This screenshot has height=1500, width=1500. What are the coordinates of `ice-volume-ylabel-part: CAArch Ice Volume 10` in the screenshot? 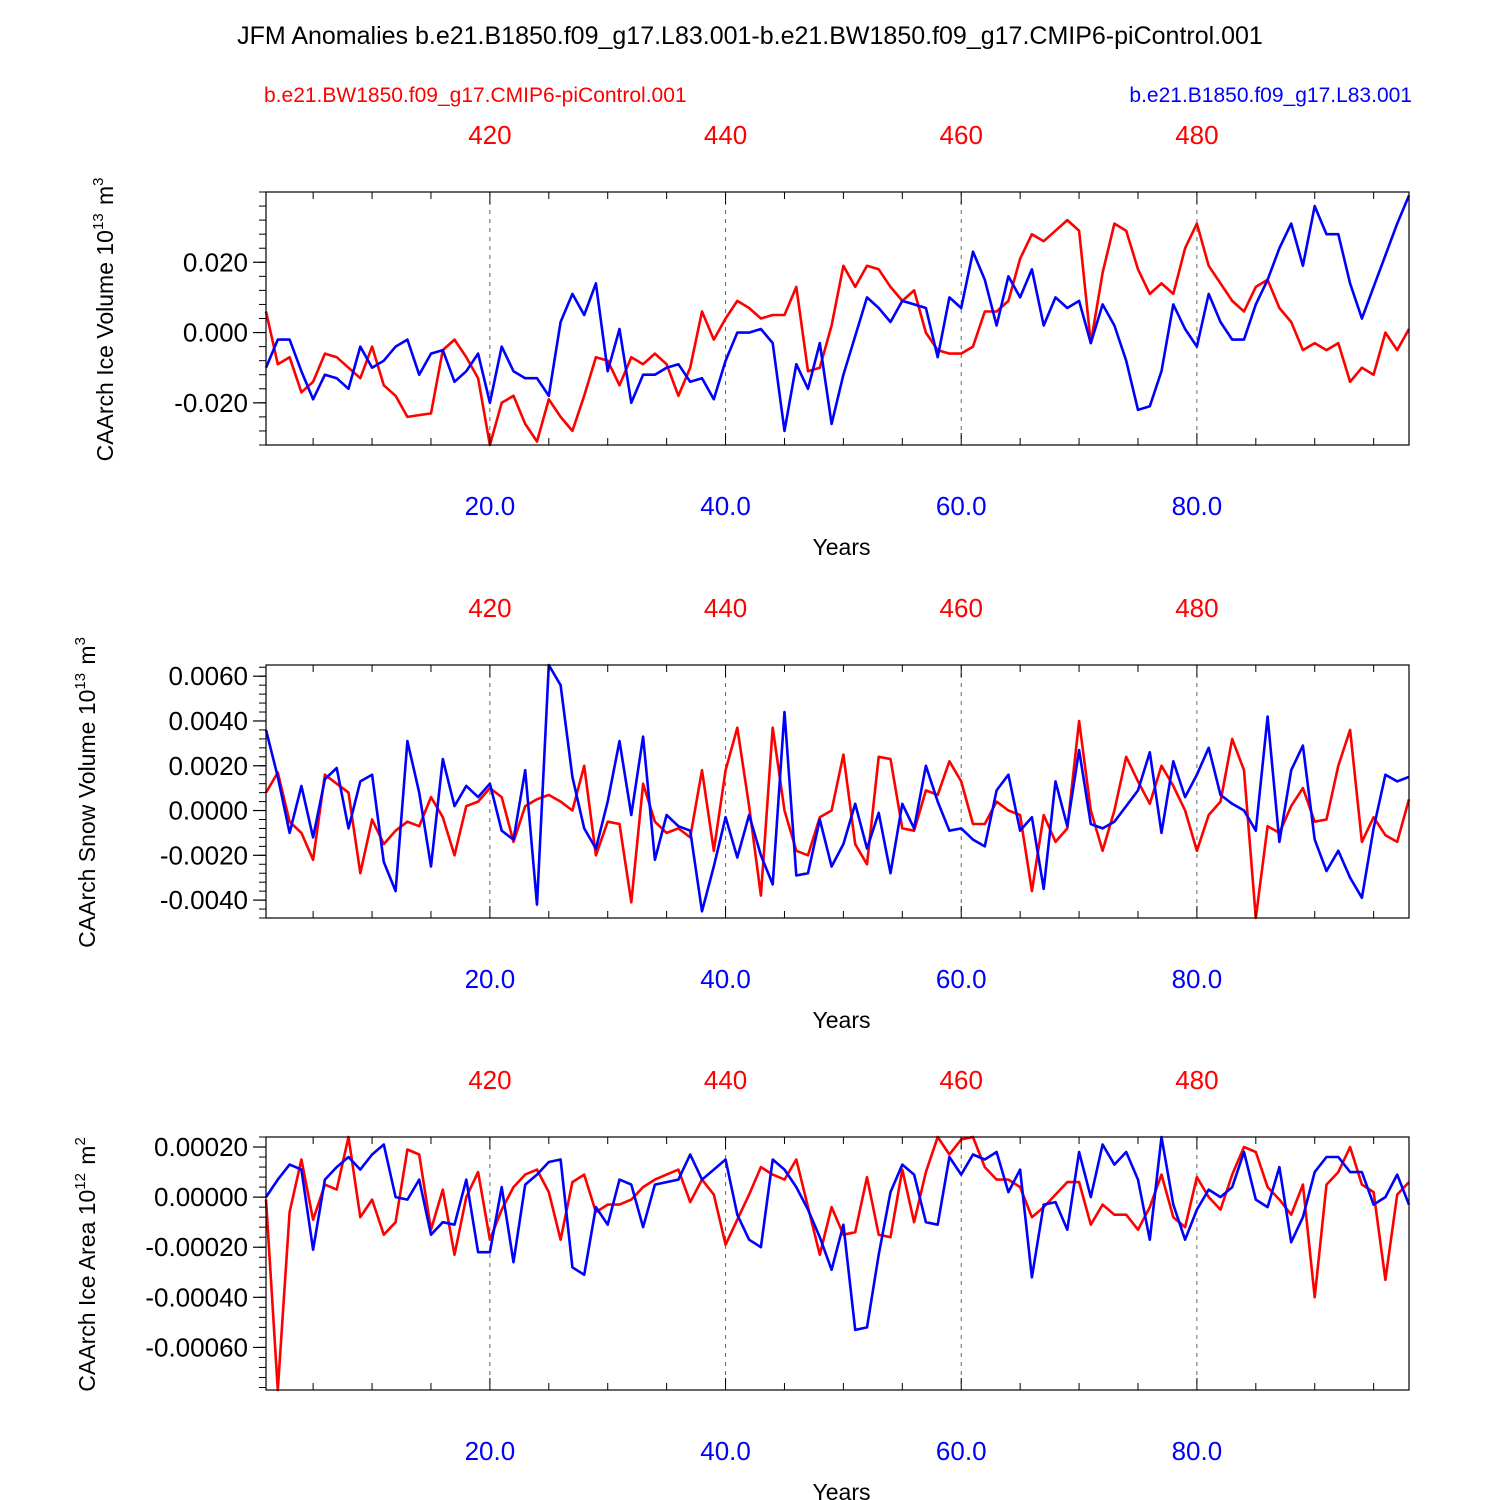 It's located at (105, 345).